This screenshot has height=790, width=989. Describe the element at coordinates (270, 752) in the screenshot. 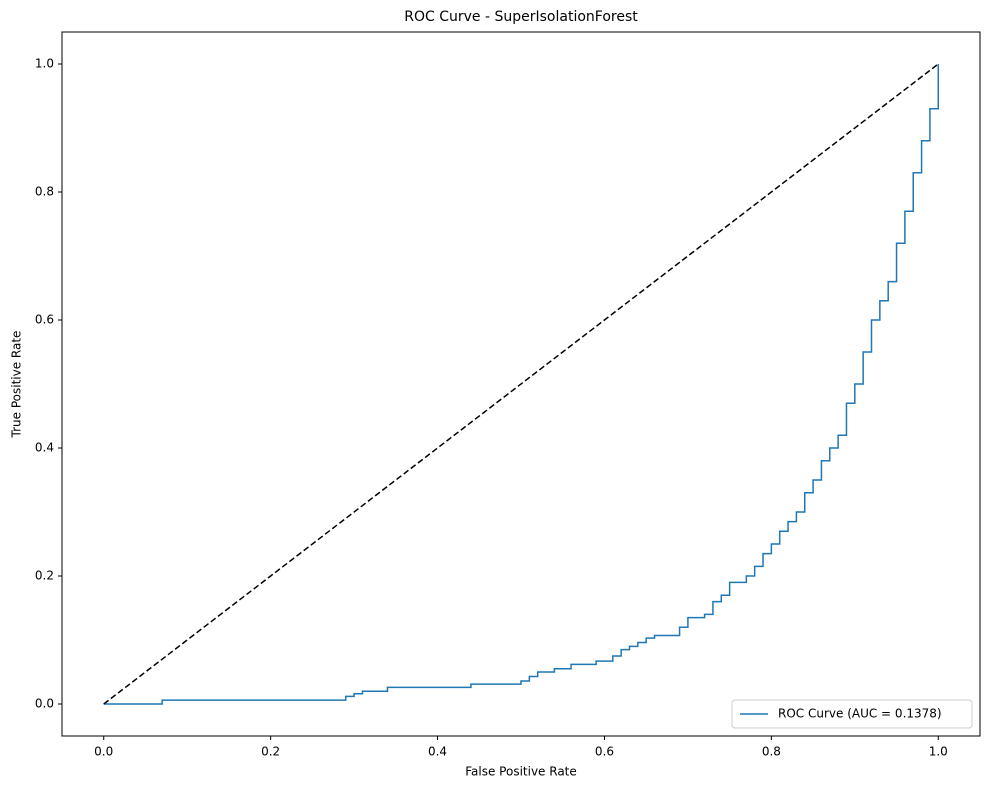

I see `x-tick-label: 0.2` at that location.